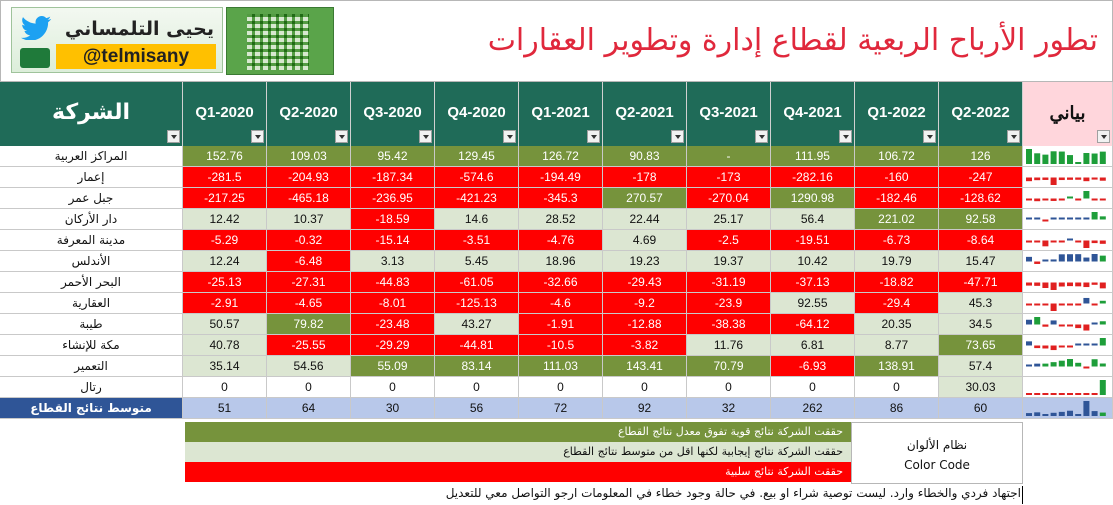  What do you see at coordinates (477, 366) in the screenshot?
I see `value-cell: 83.14` at bounding box center [477, 366].